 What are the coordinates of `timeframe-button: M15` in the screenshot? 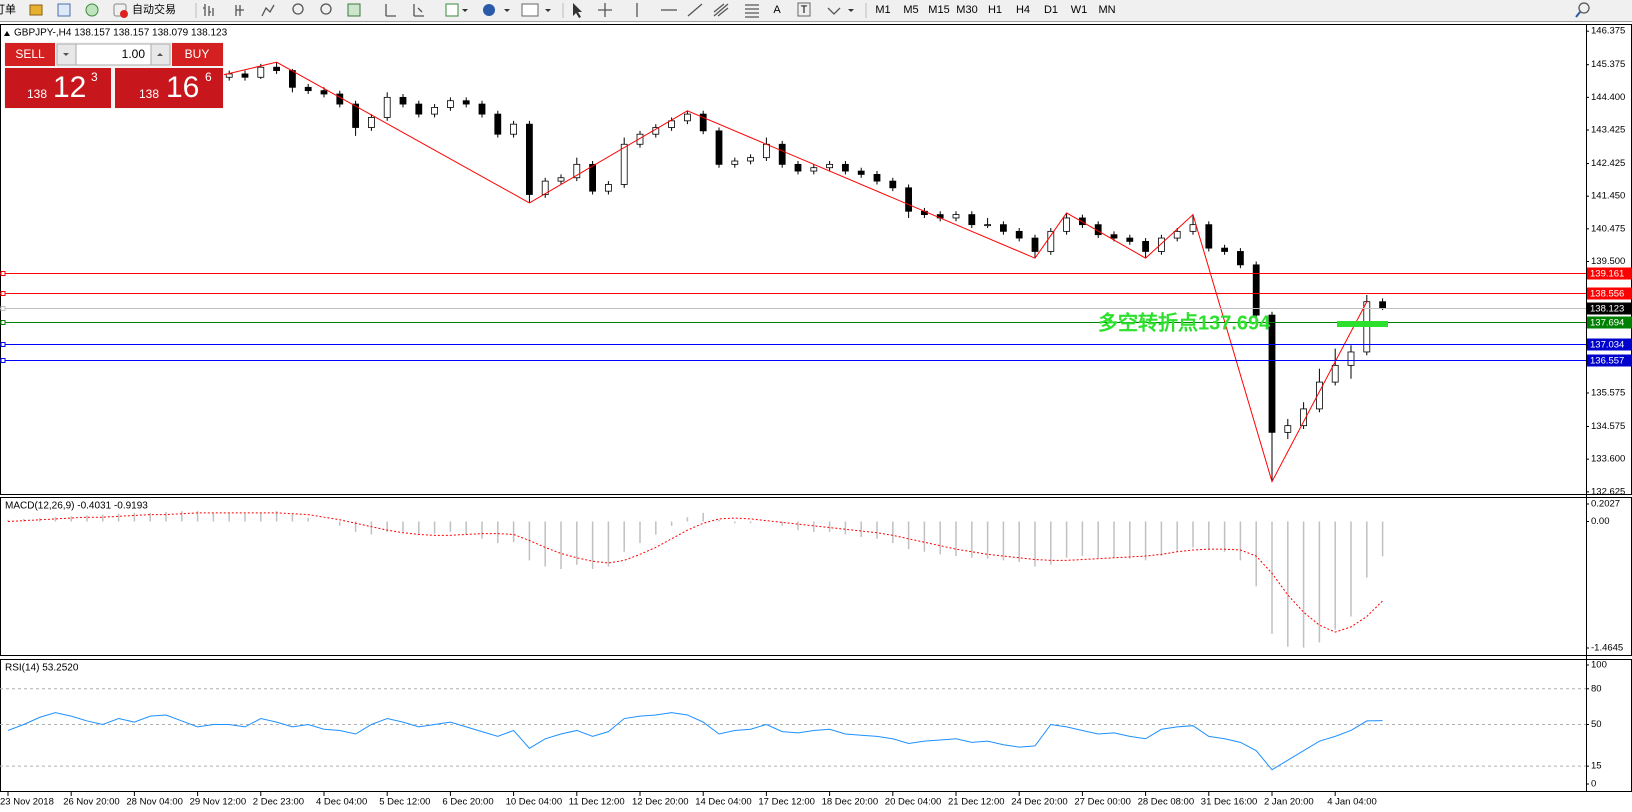 It's located at (938, 10).